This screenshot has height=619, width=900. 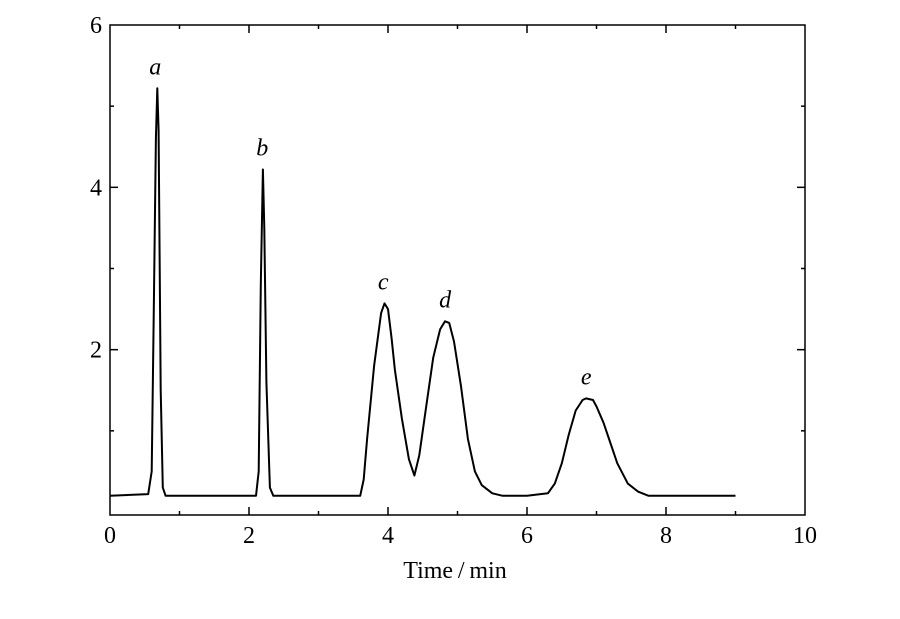 What do you see at coordinates (527, 536) in the screenshot?
I see `x-tick-label: 6` at bounding box center [527, 536].